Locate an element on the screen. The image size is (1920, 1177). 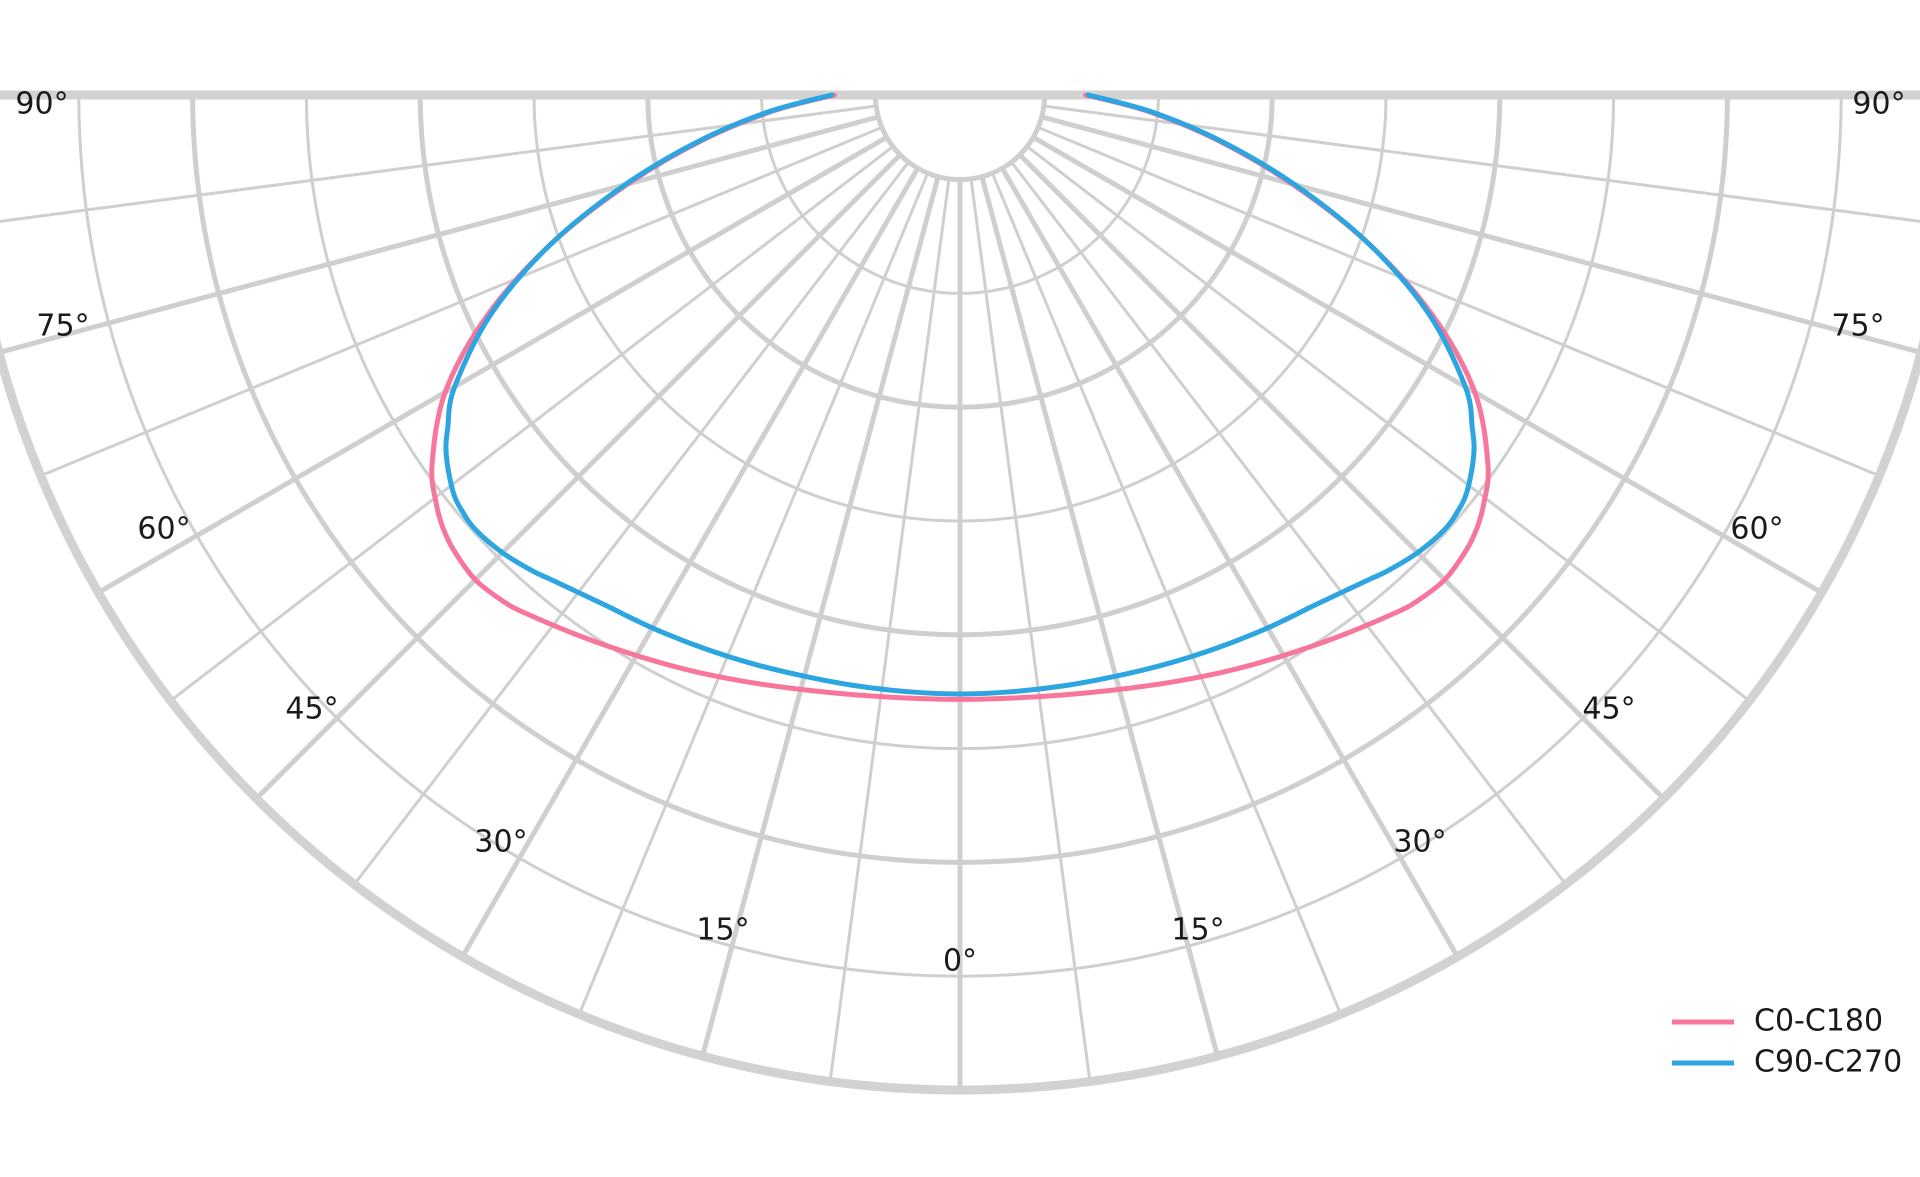
angle-tick-label: 0° is located at coordinates (960, 961).